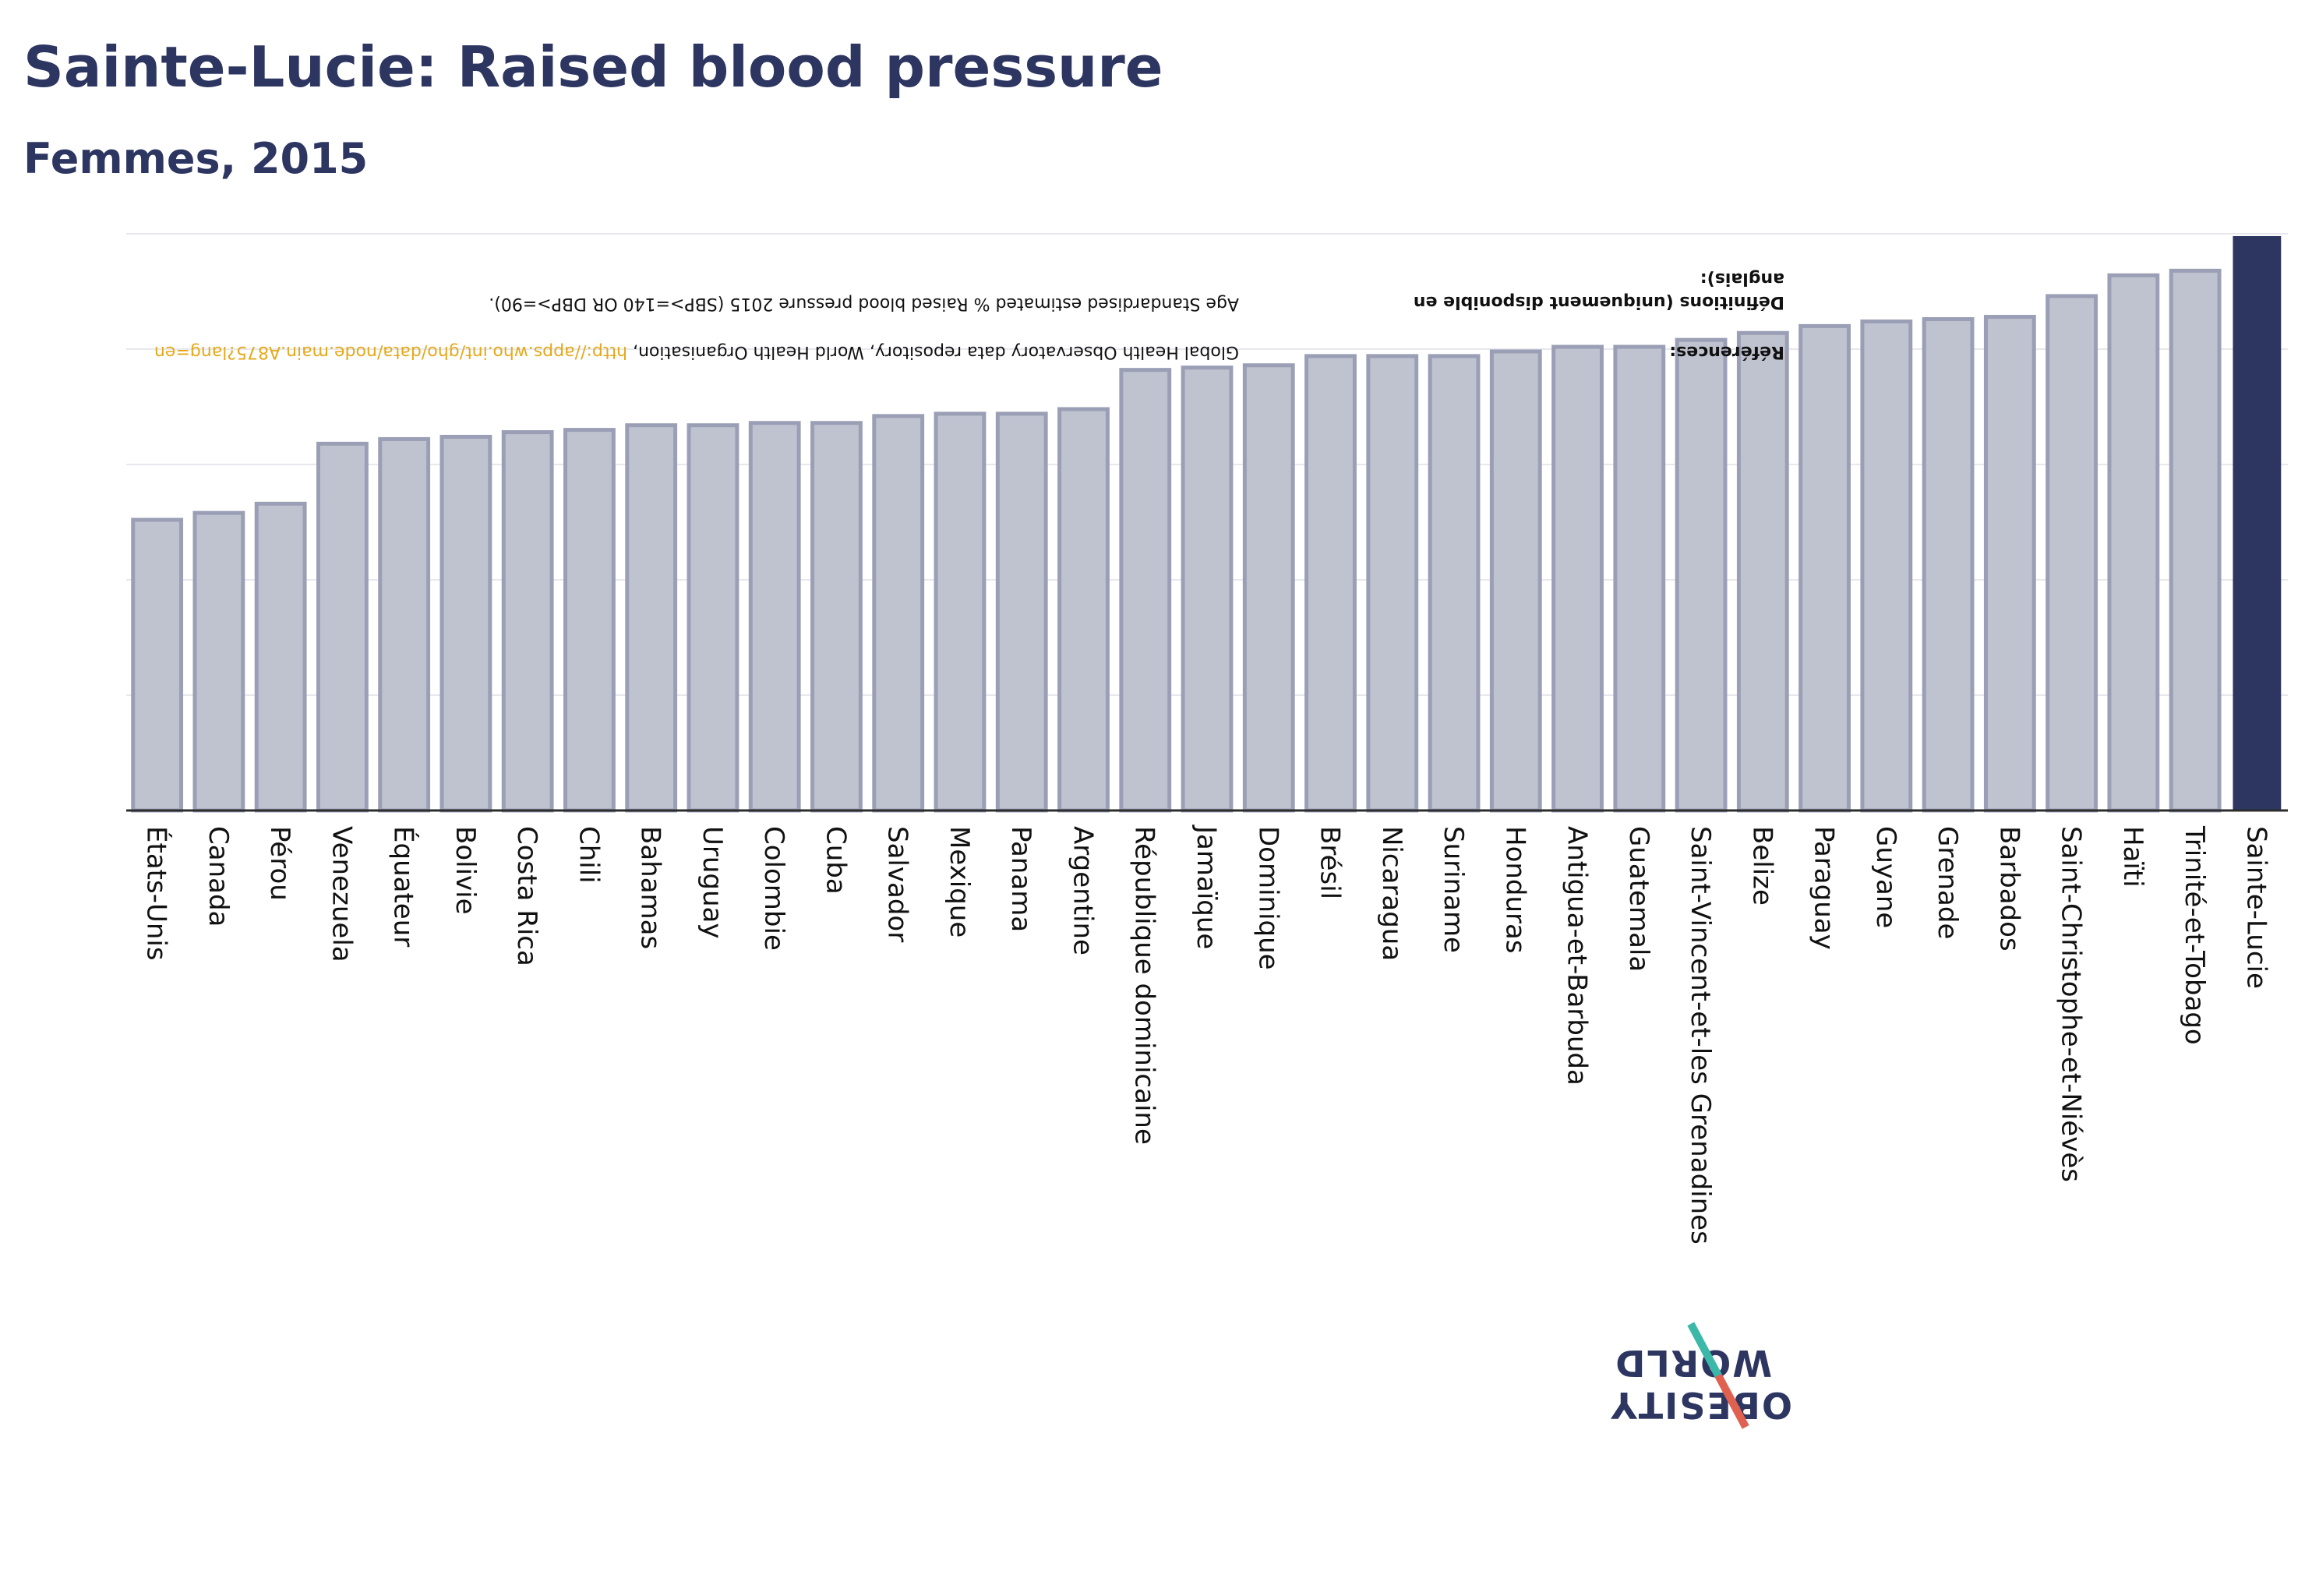 The height and width of the screenshot is (1596, 2305). What do you see at coordinates (1515, 581) in the screenshot?
I see `bar-Honduras` at bounding box center [1515, 581].